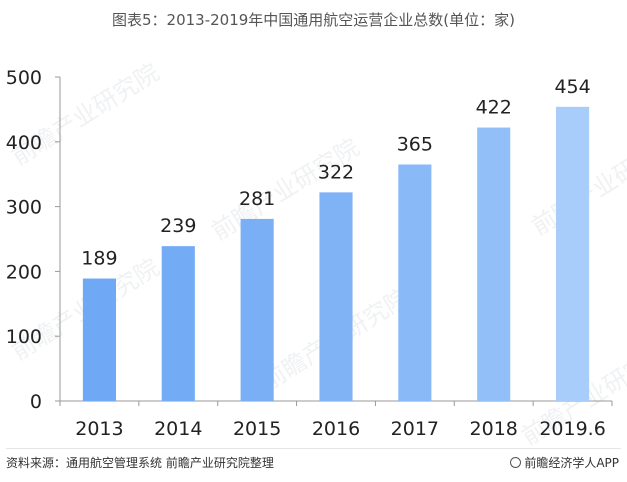  Describe the element at coordinates (336, 172) in the screenshot. I see `data-label: 322` at that location.